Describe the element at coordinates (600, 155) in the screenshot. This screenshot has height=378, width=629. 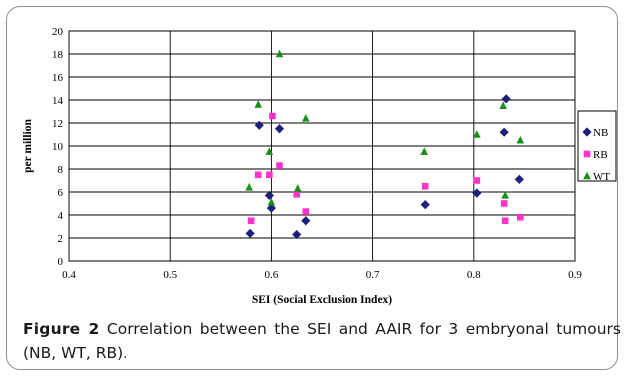
I see `legend-label: RB` at that location.